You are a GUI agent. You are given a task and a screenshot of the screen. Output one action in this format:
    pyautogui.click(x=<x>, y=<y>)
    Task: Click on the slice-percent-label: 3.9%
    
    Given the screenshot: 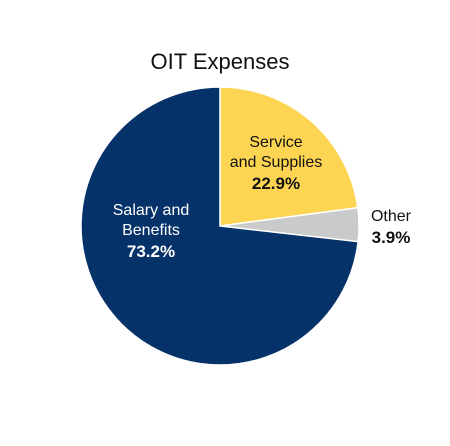 What is the action you would take?
    pyautogui.click(x=391, y=237)
    